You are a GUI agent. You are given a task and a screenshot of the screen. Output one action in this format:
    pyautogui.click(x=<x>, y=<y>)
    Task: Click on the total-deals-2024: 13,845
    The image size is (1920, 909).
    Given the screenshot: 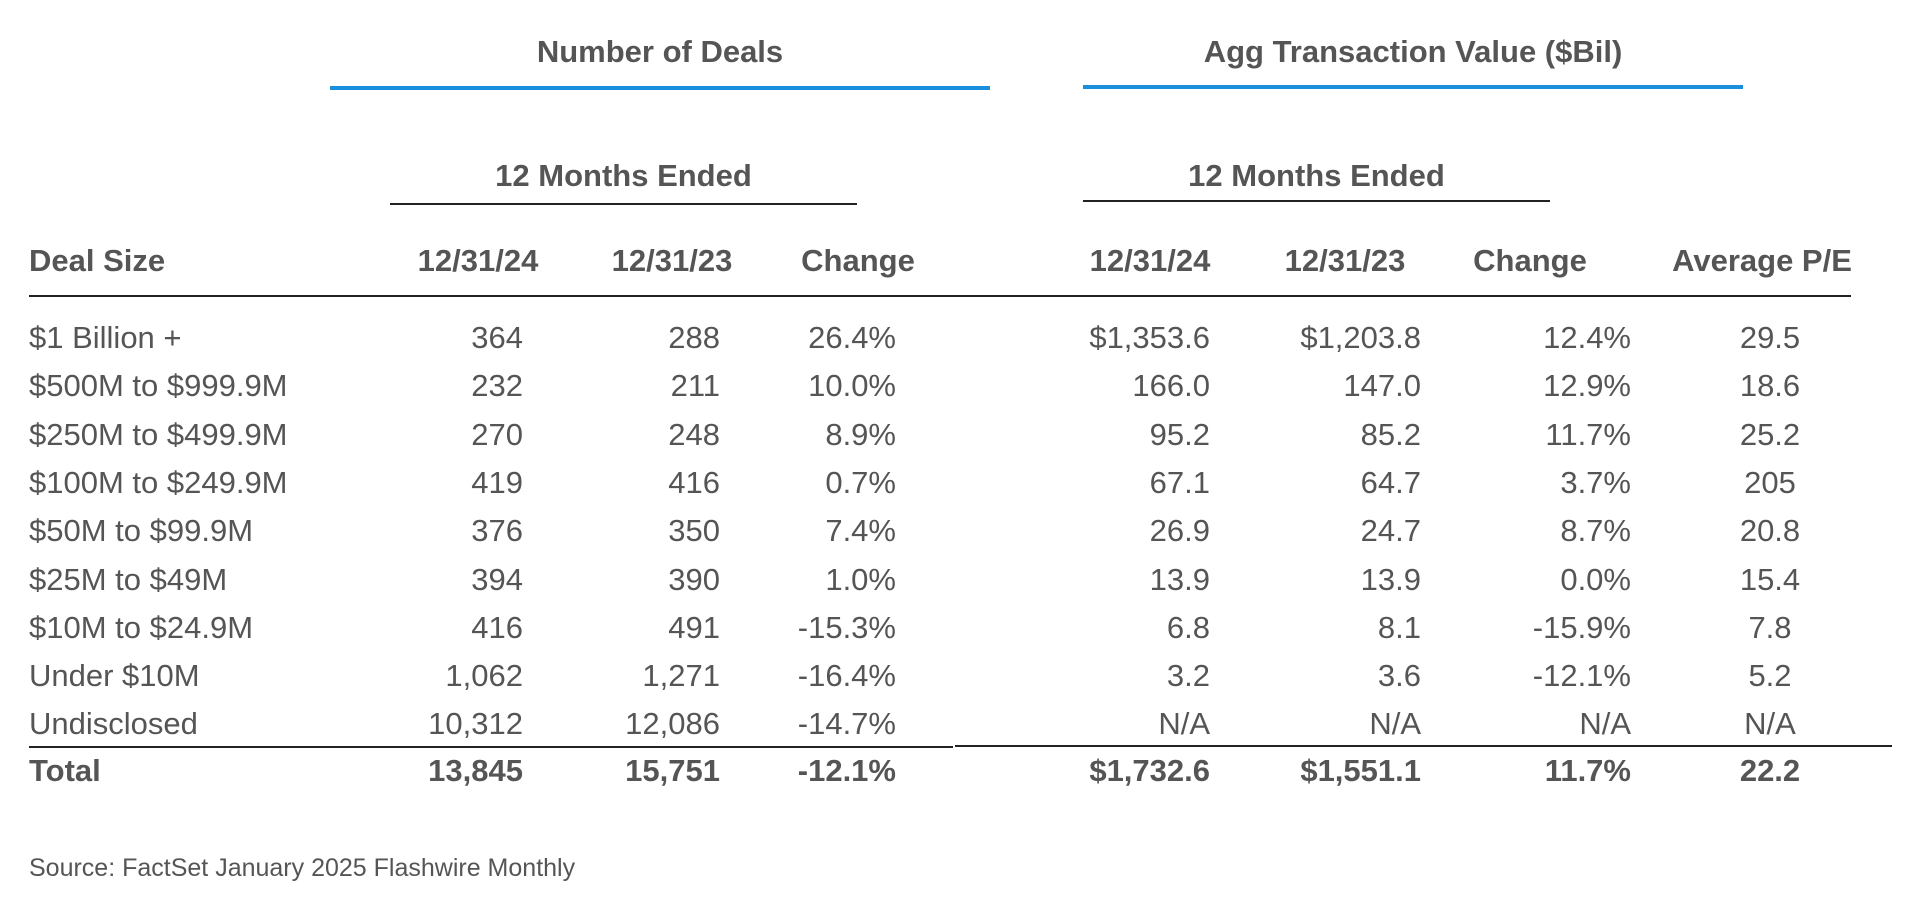 What is the action you would take?
    pyautogui.click(x=475, y=770)
    